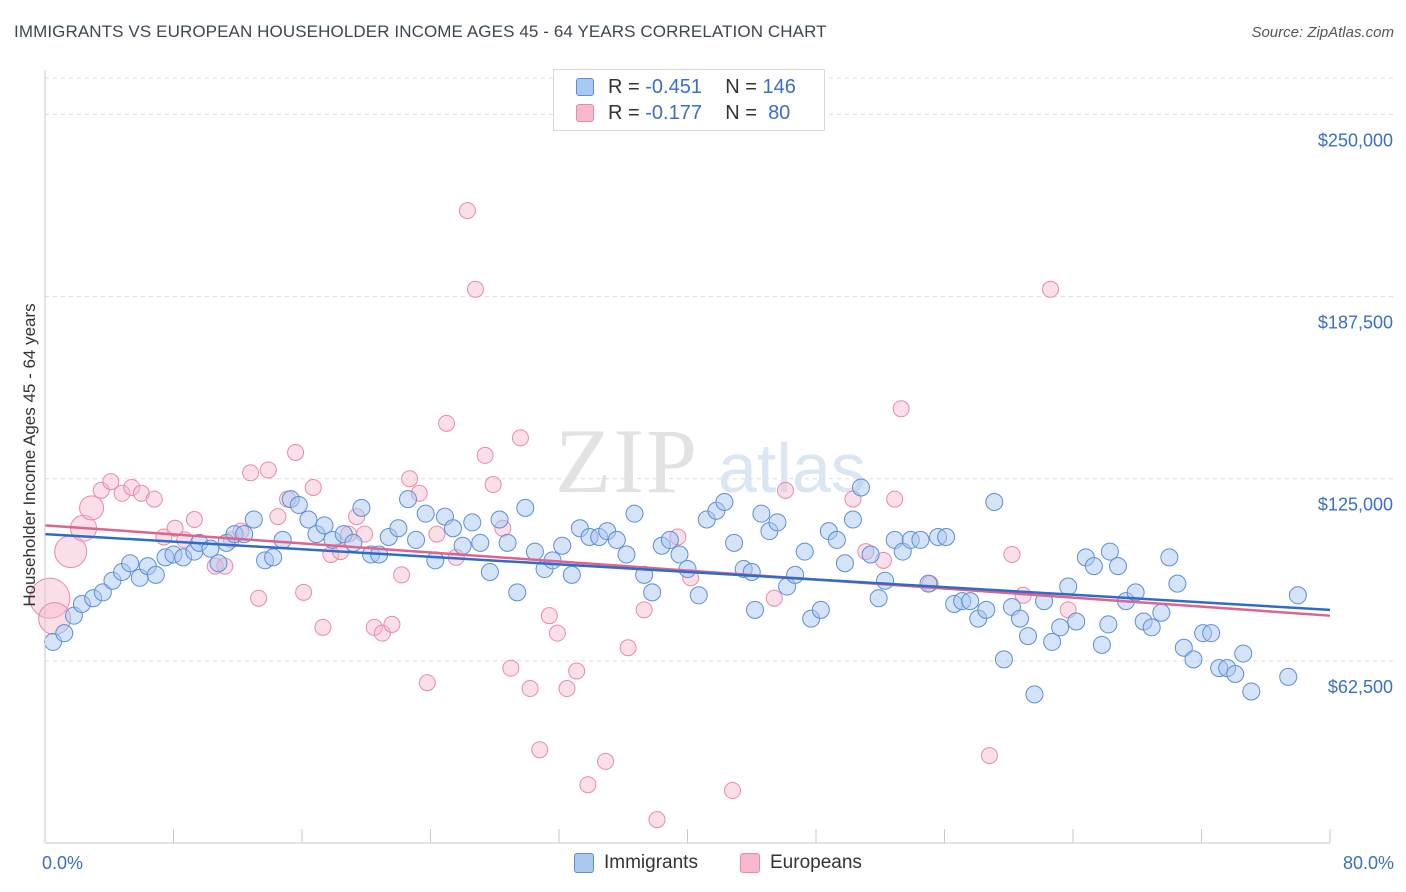 The width and height of the screenshot is (1406, 892). Describe the element at coordinates (624, 86) in the screenshot. I see `r-label: R =` at that location.